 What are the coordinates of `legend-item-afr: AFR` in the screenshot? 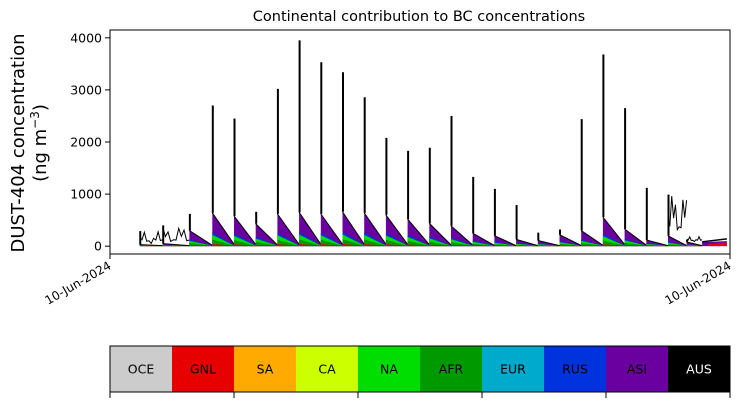 It's located at (451, 369).